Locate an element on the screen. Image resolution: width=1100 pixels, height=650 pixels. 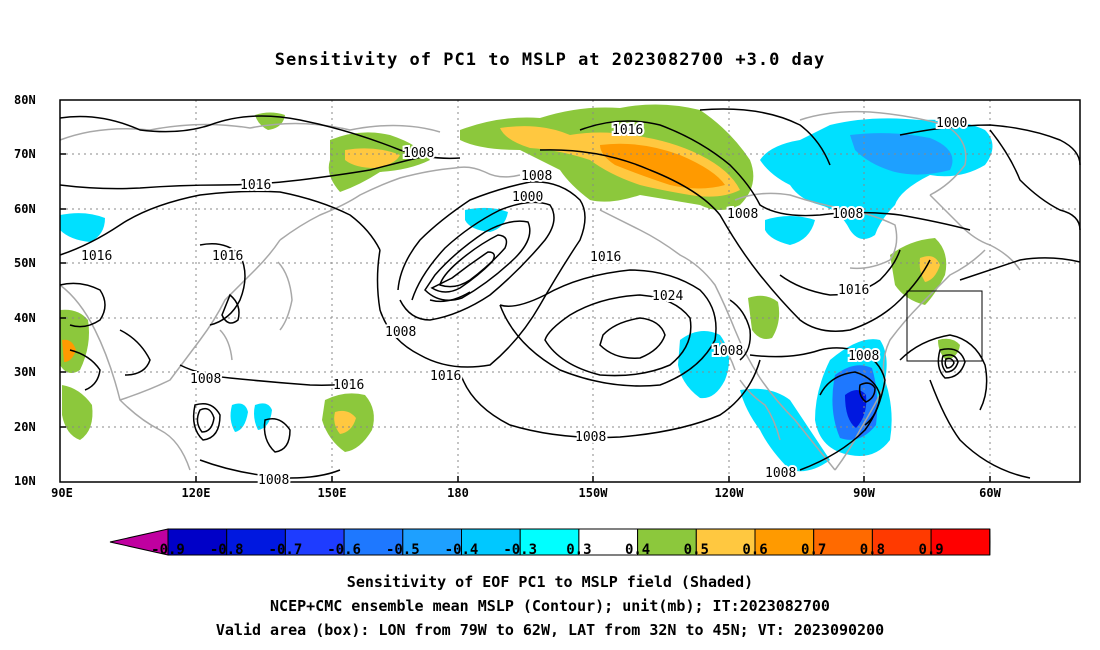
colorbar-tick-label: 0.9 is located at coordinates (931, 550).